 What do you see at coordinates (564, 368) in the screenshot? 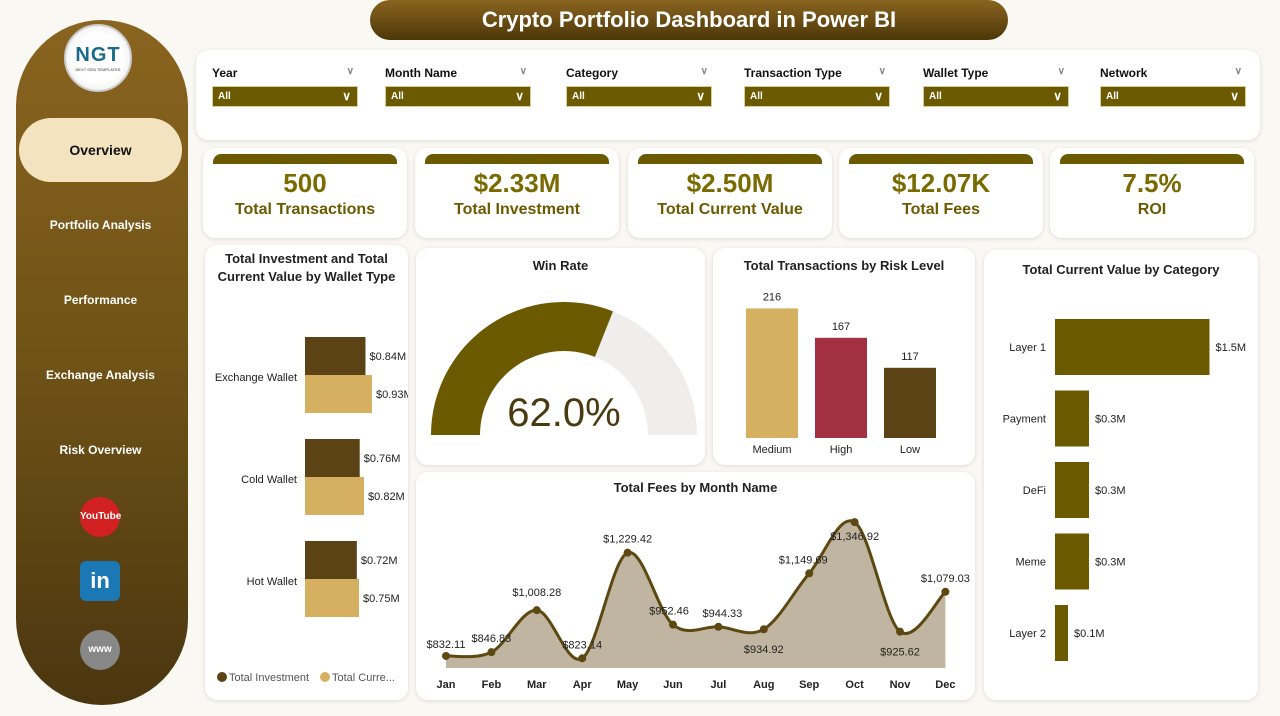
I see `win-rate-gauge: 62.0%` at bounding box center [564, 368].